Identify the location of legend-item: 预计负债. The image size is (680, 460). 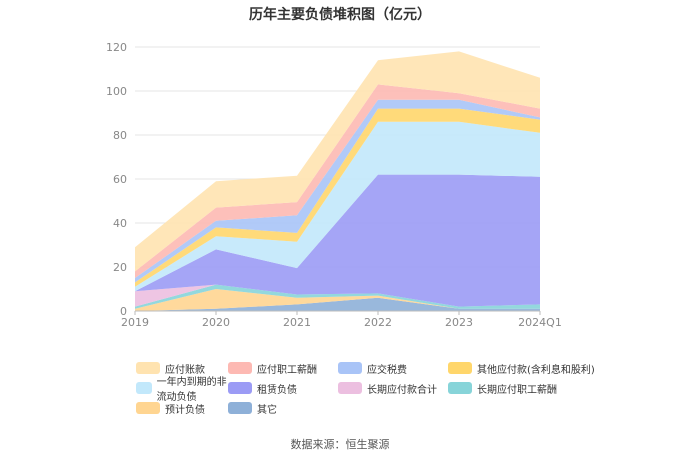
(182, 408).